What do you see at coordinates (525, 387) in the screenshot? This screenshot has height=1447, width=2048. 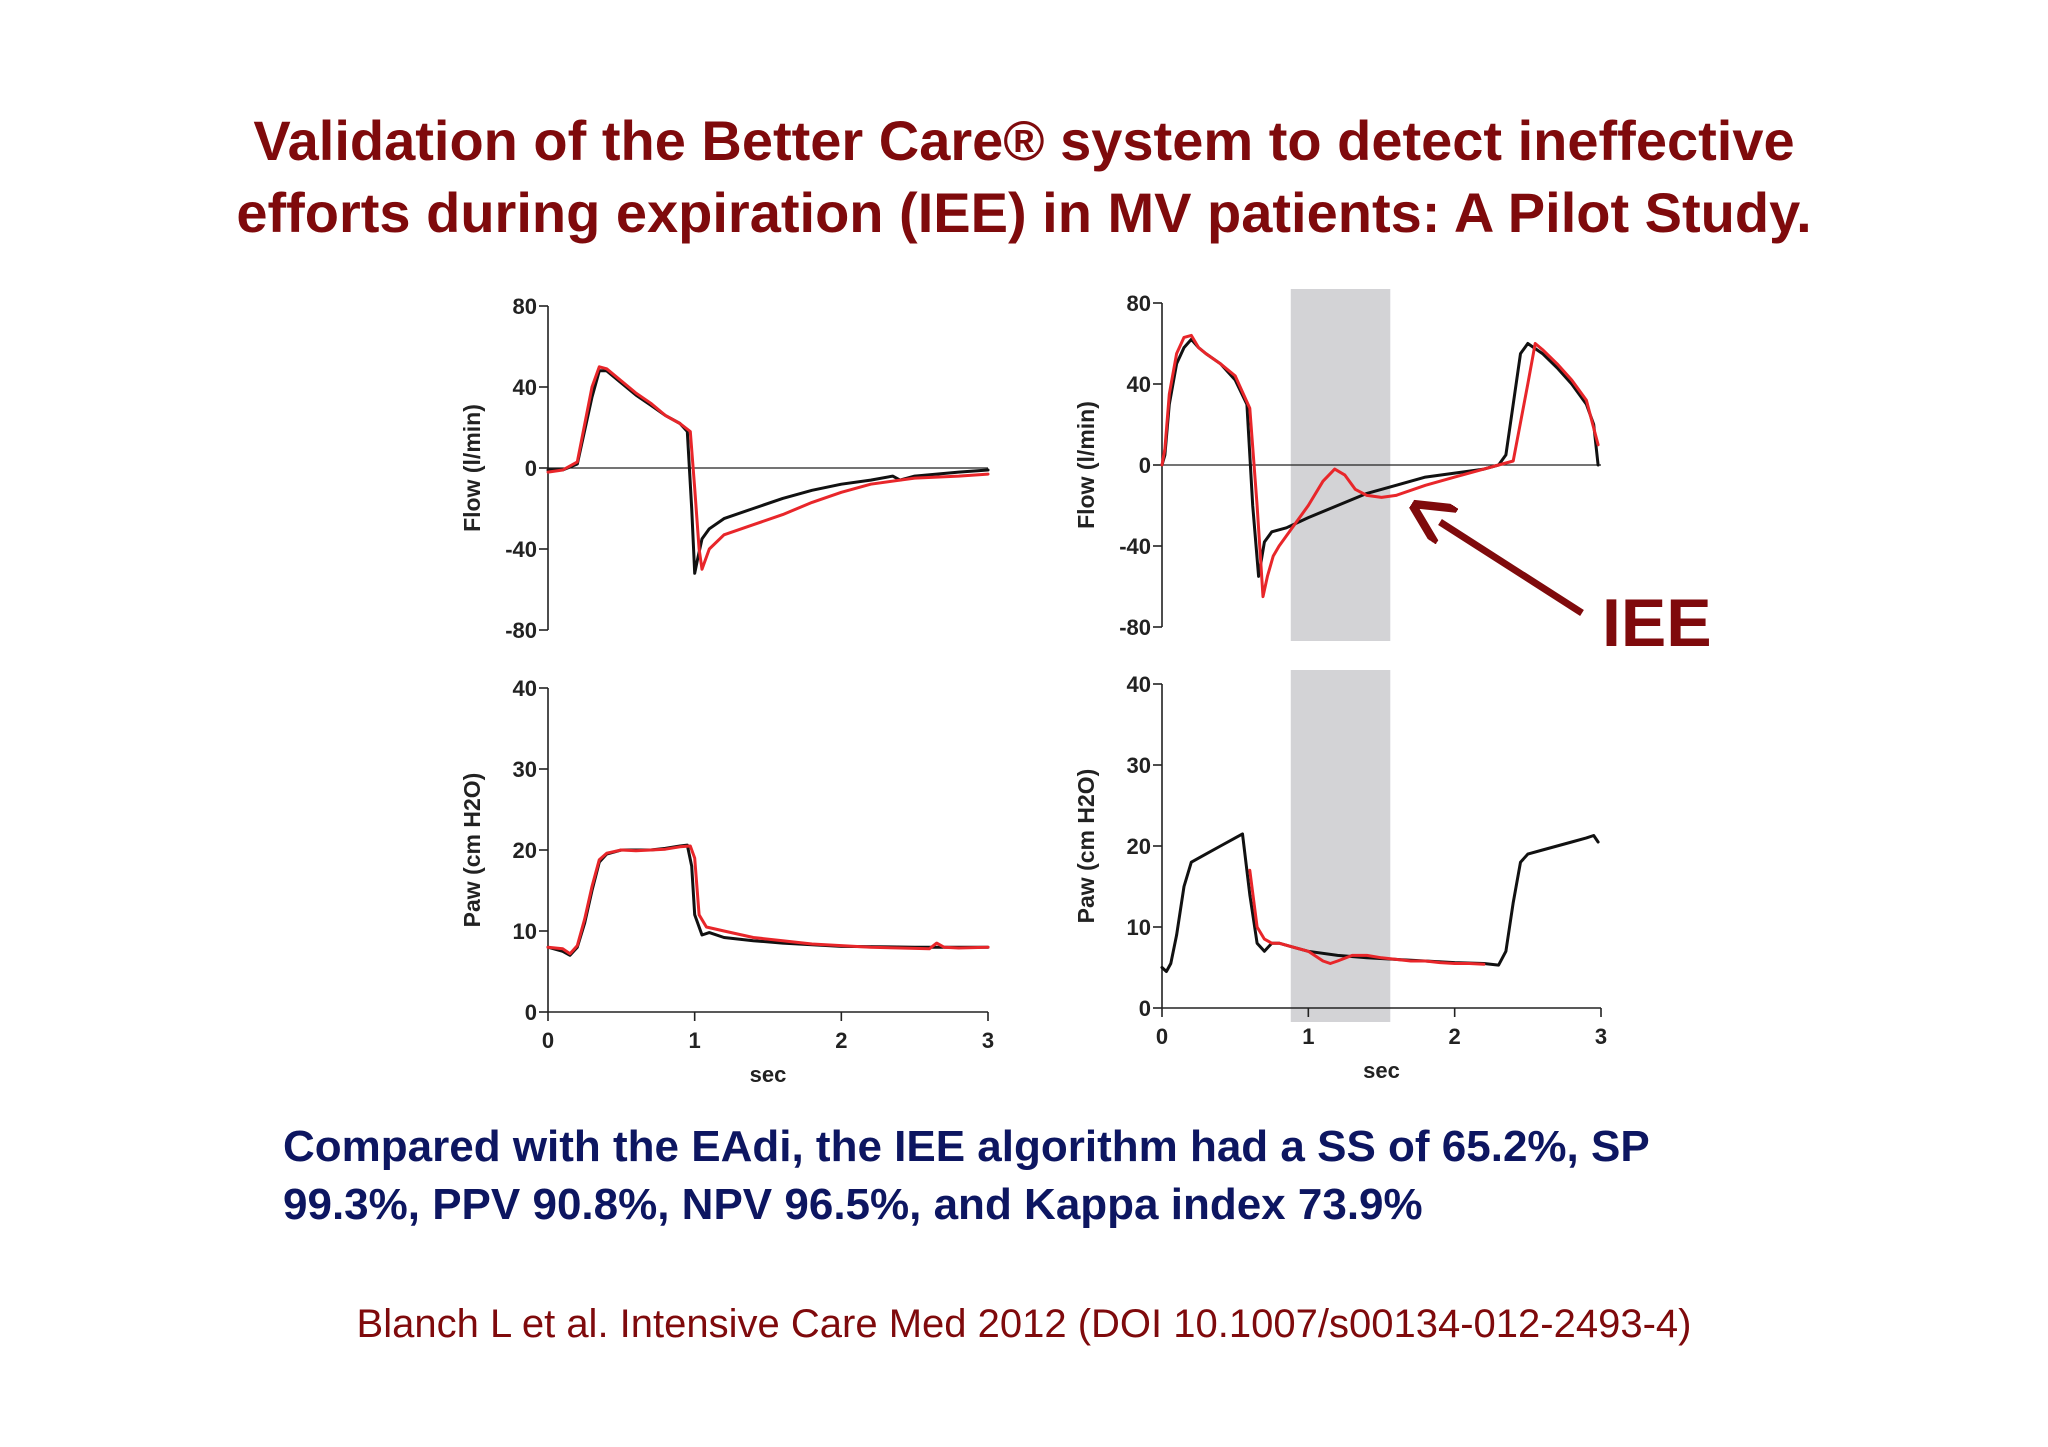 I see `left-flow-y-tick-label: 40` at bounding box center [525, 387].